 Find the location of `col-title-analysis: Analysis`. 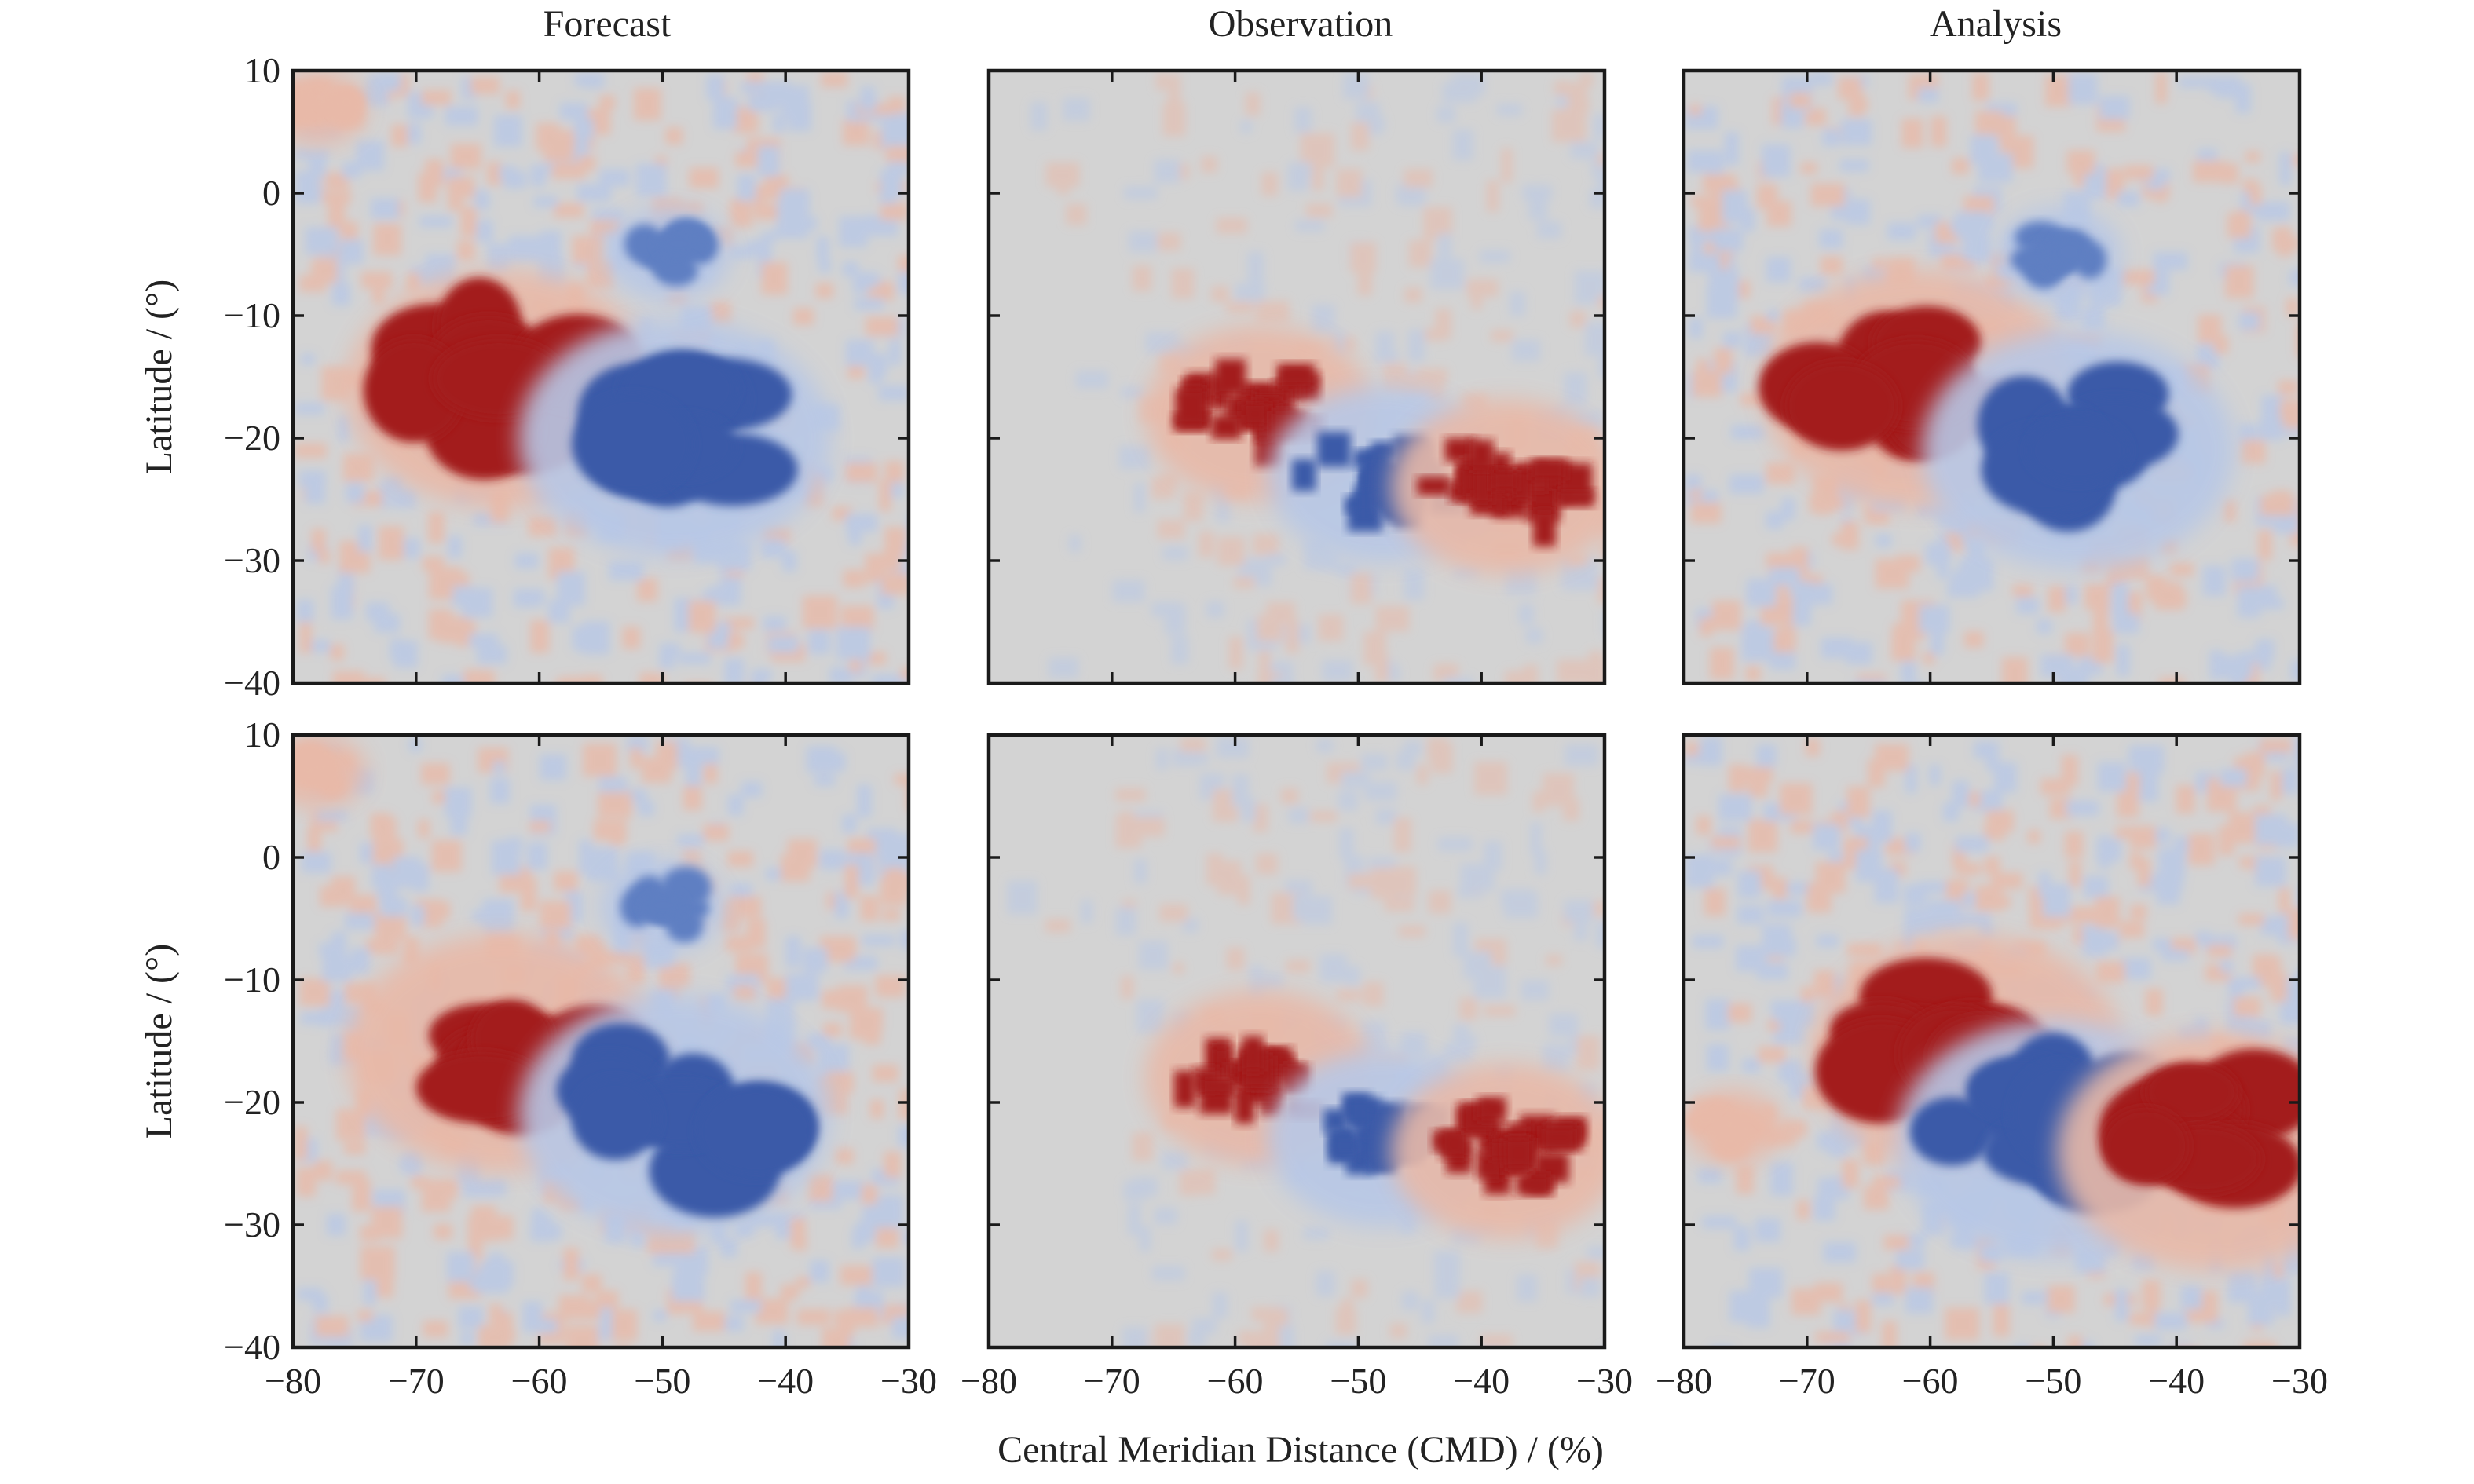

col-title-analysis: Analysis is located at coordinates (1996, 24).